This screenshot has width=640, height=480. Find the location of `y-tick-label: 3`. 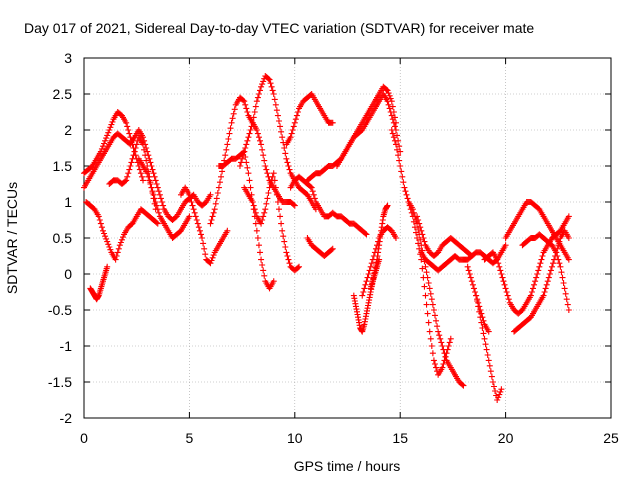

y-tick-label: 3 is located at coordinates (68, 58).